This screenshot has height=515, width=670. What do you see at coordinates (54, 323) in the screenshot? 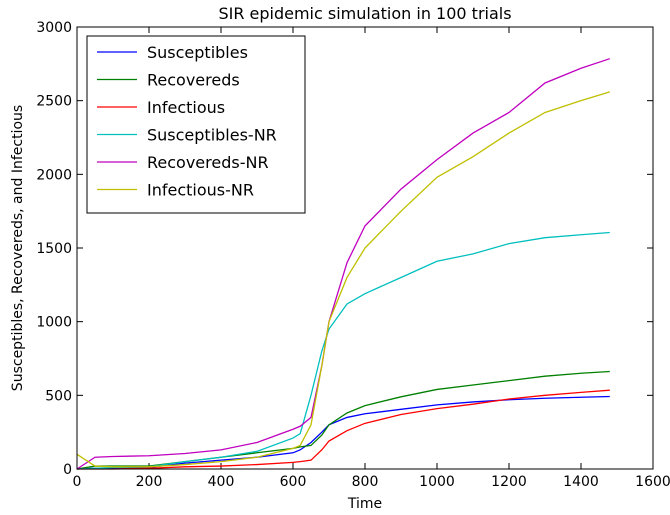
I see `y-tick-label: 1000` at bounding box center [54, 323].